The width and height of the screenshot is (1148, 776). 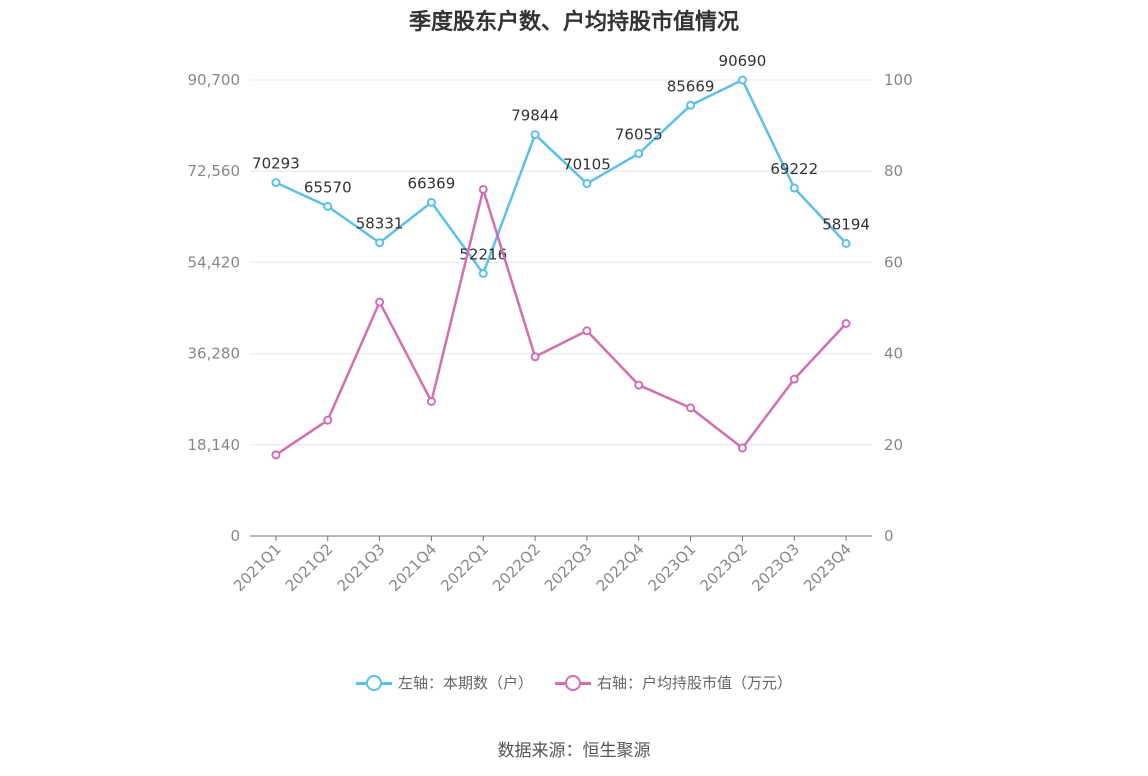 What do you see at coordinates (328, 187) in the screenshot?
I see `data-label: 65570` at bounding box center [328, 187].